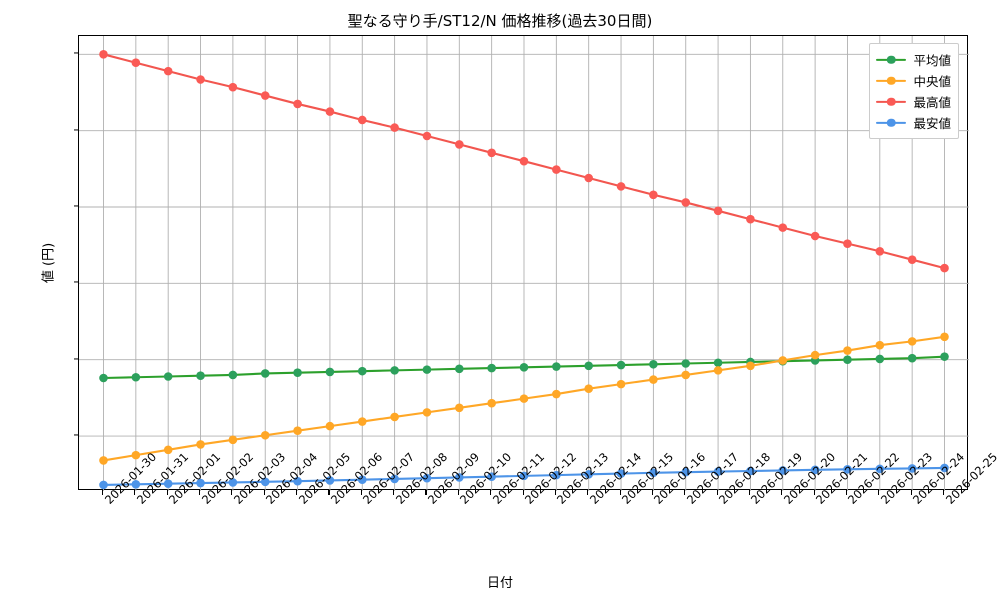  I want to click on x-axis-label: 日付, so click(499, 583).